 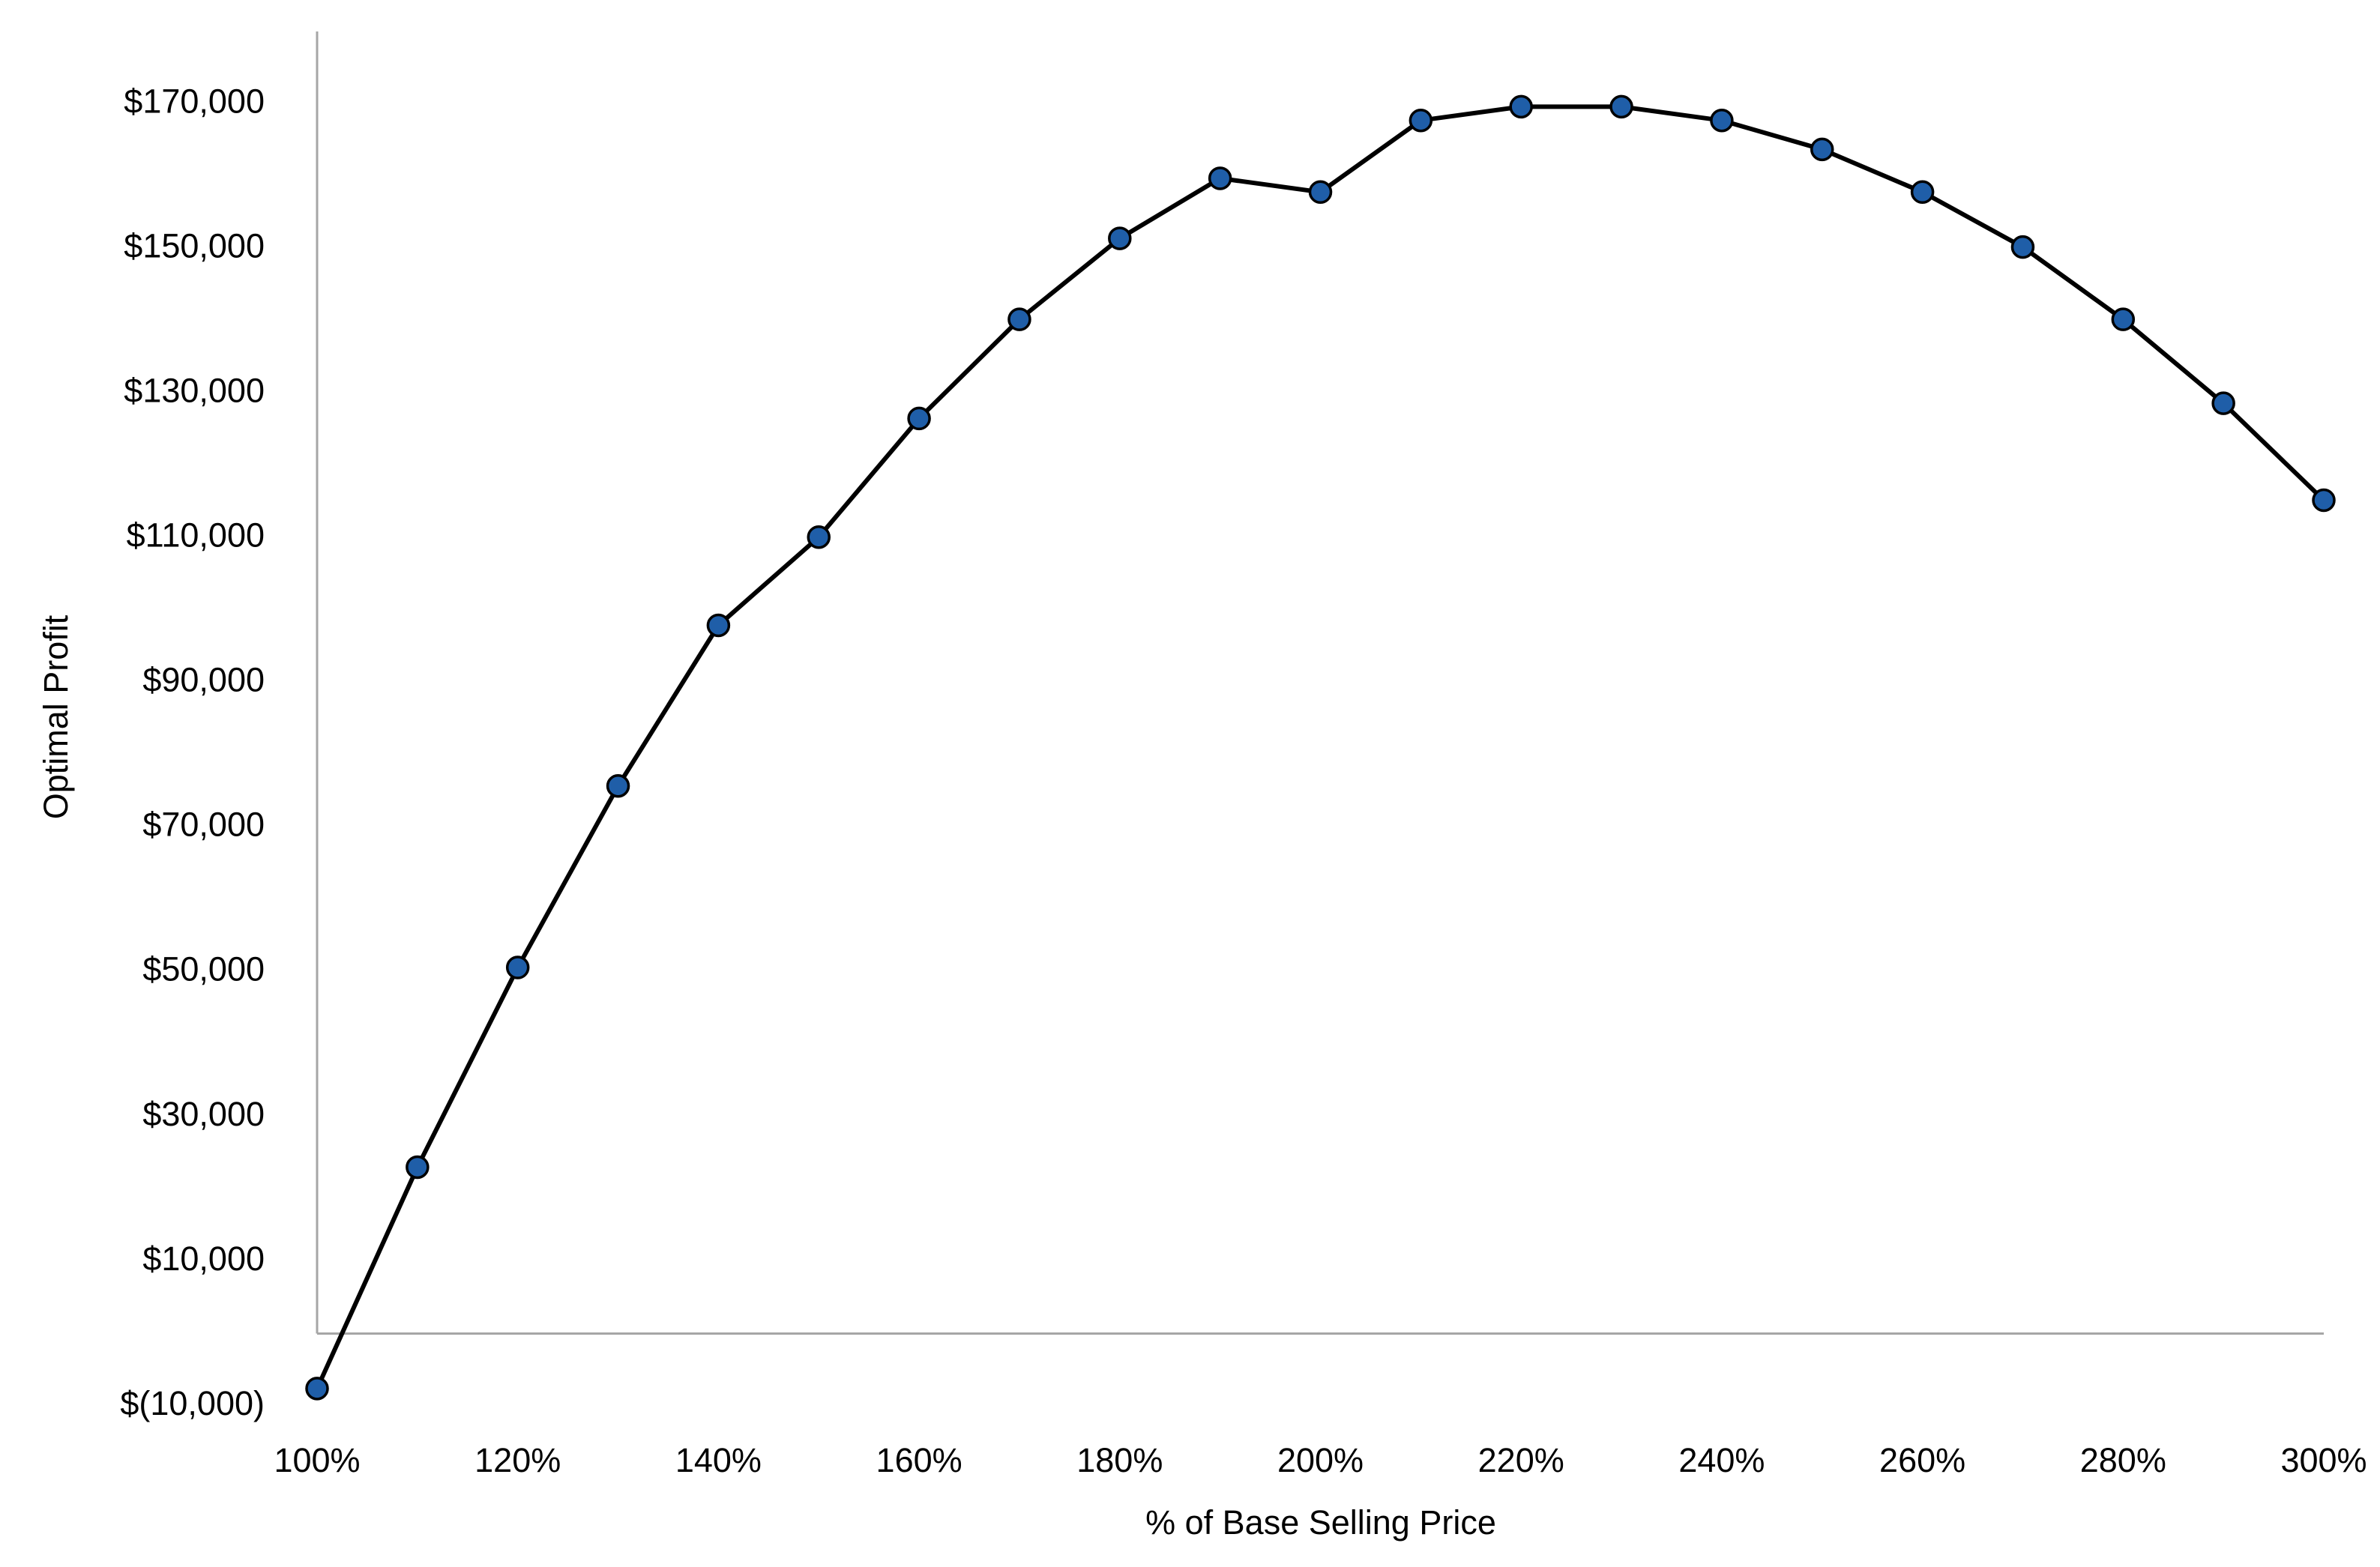 What do you see at coordinates (203, 969) in the screenshot?
I see `y-tick-label: $50,000` at bounding box center [203, 969].